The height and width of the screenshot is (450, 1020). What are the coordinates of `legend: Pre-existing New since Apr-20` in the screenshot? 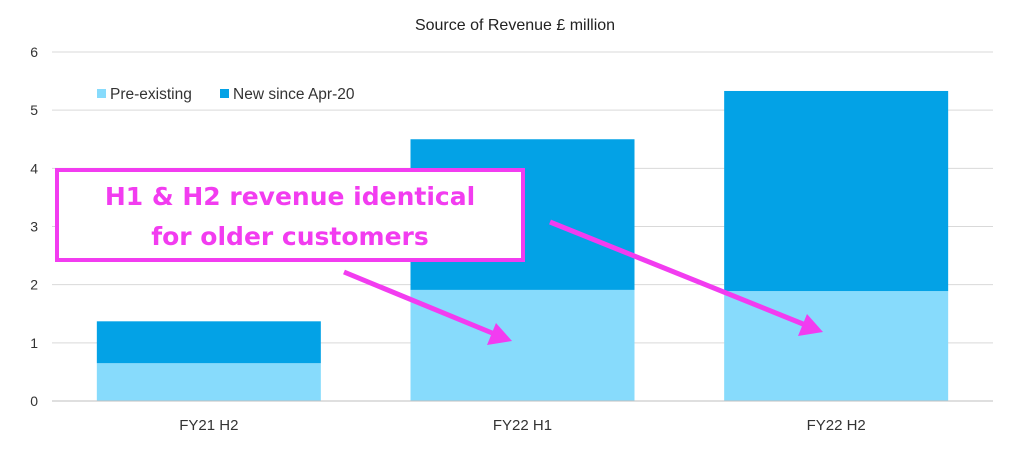 It's located at (226, 94).